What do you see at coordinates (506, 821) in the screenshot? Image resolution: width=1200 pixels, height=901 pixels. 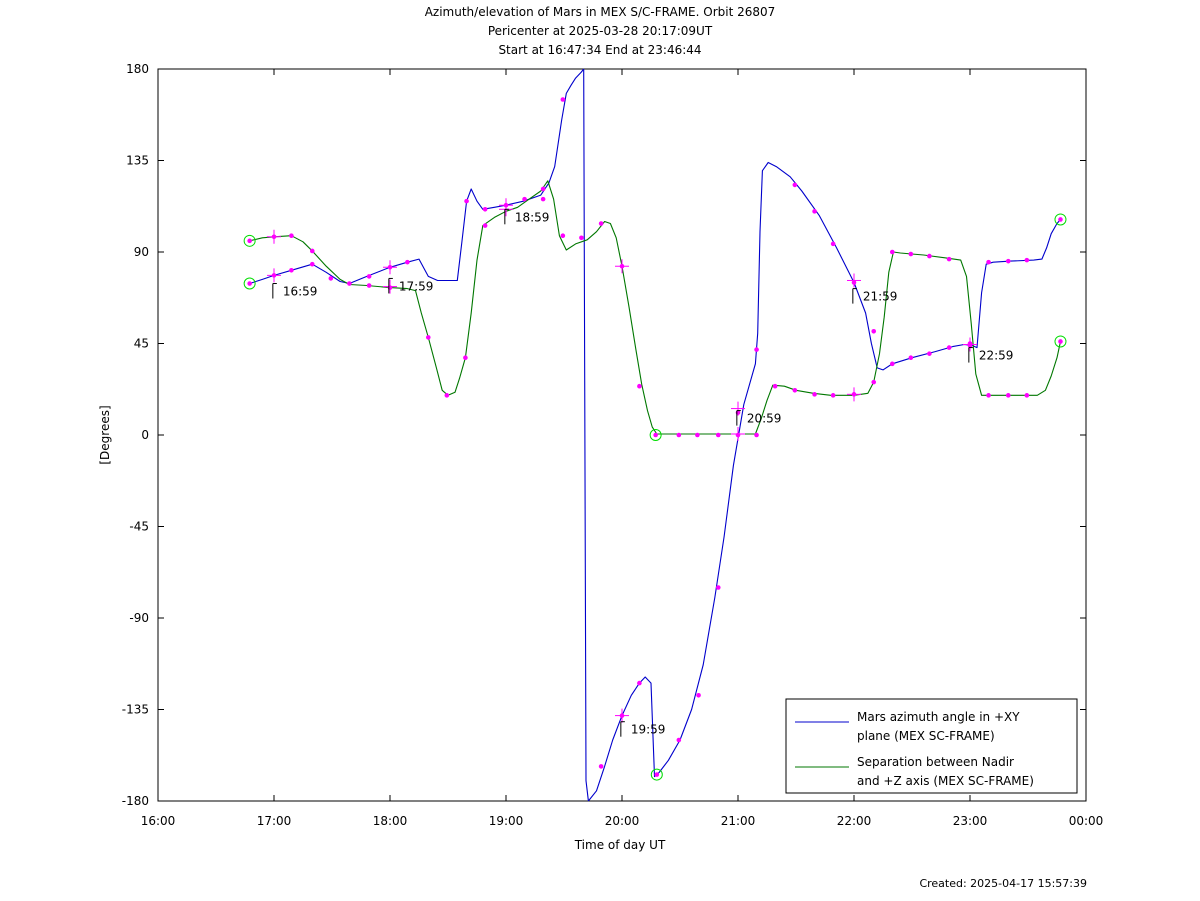 I see `x-tick-label: 19:00` at bounding box center [506, 821].